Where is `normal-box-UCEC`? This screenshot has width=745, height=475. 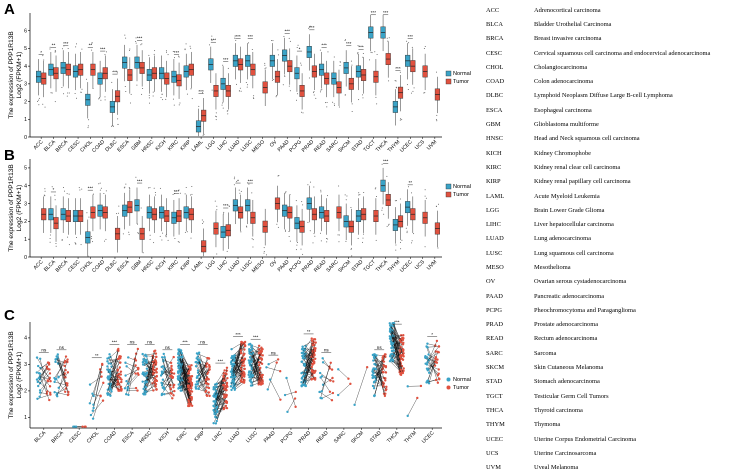
normal-box-UCEC is located at coordinates (407, 65).